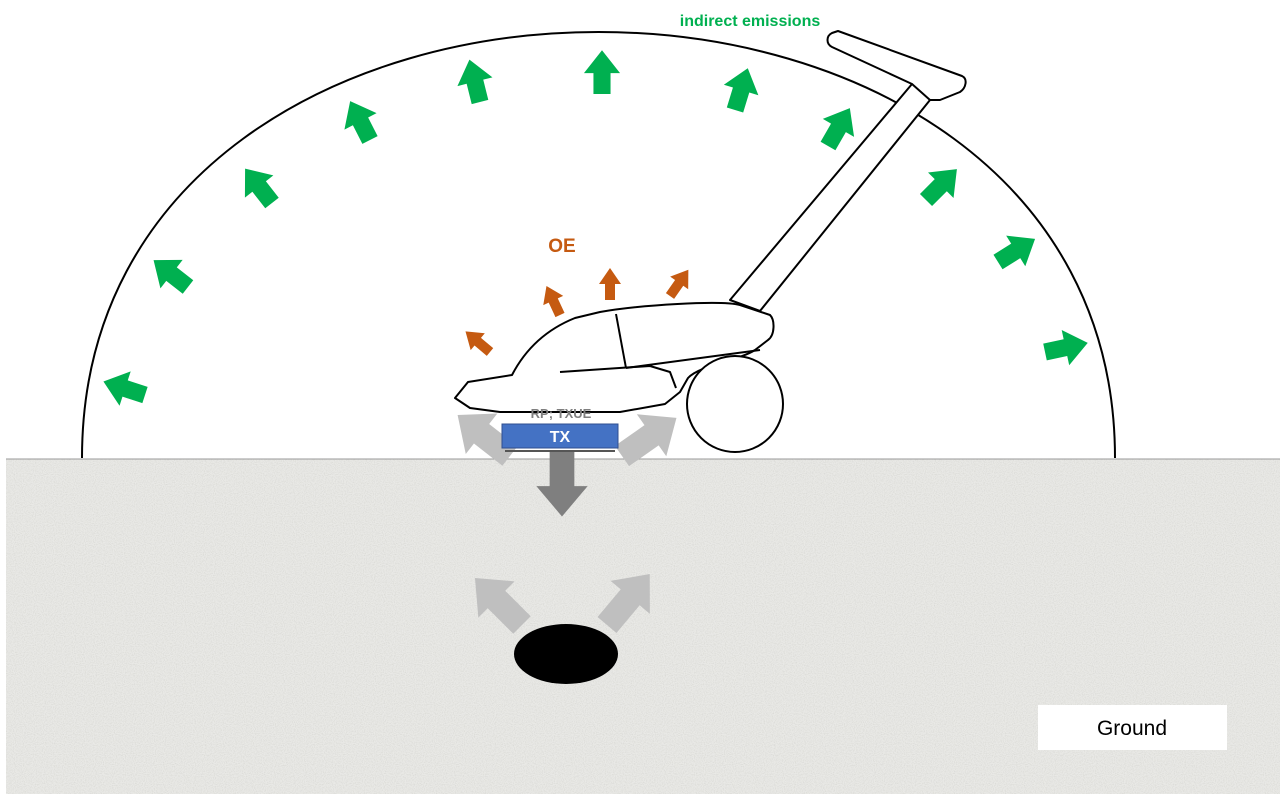  Describe the element at coordinates (561, 413) in the screenshot. I see `rp-txue-label: RP; TXUE` at that location.